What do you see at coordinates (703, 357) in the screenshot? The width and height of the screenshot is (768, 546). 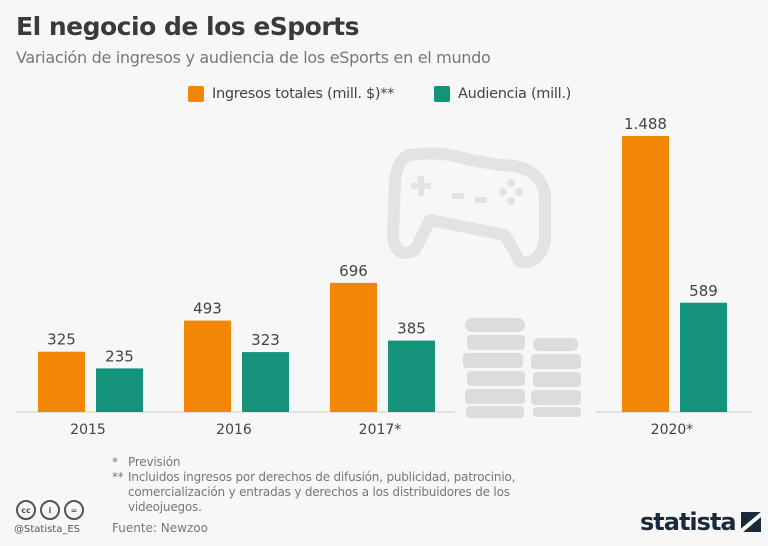 I see `bar-audiencia-2020` at bounding box center [703, 357].